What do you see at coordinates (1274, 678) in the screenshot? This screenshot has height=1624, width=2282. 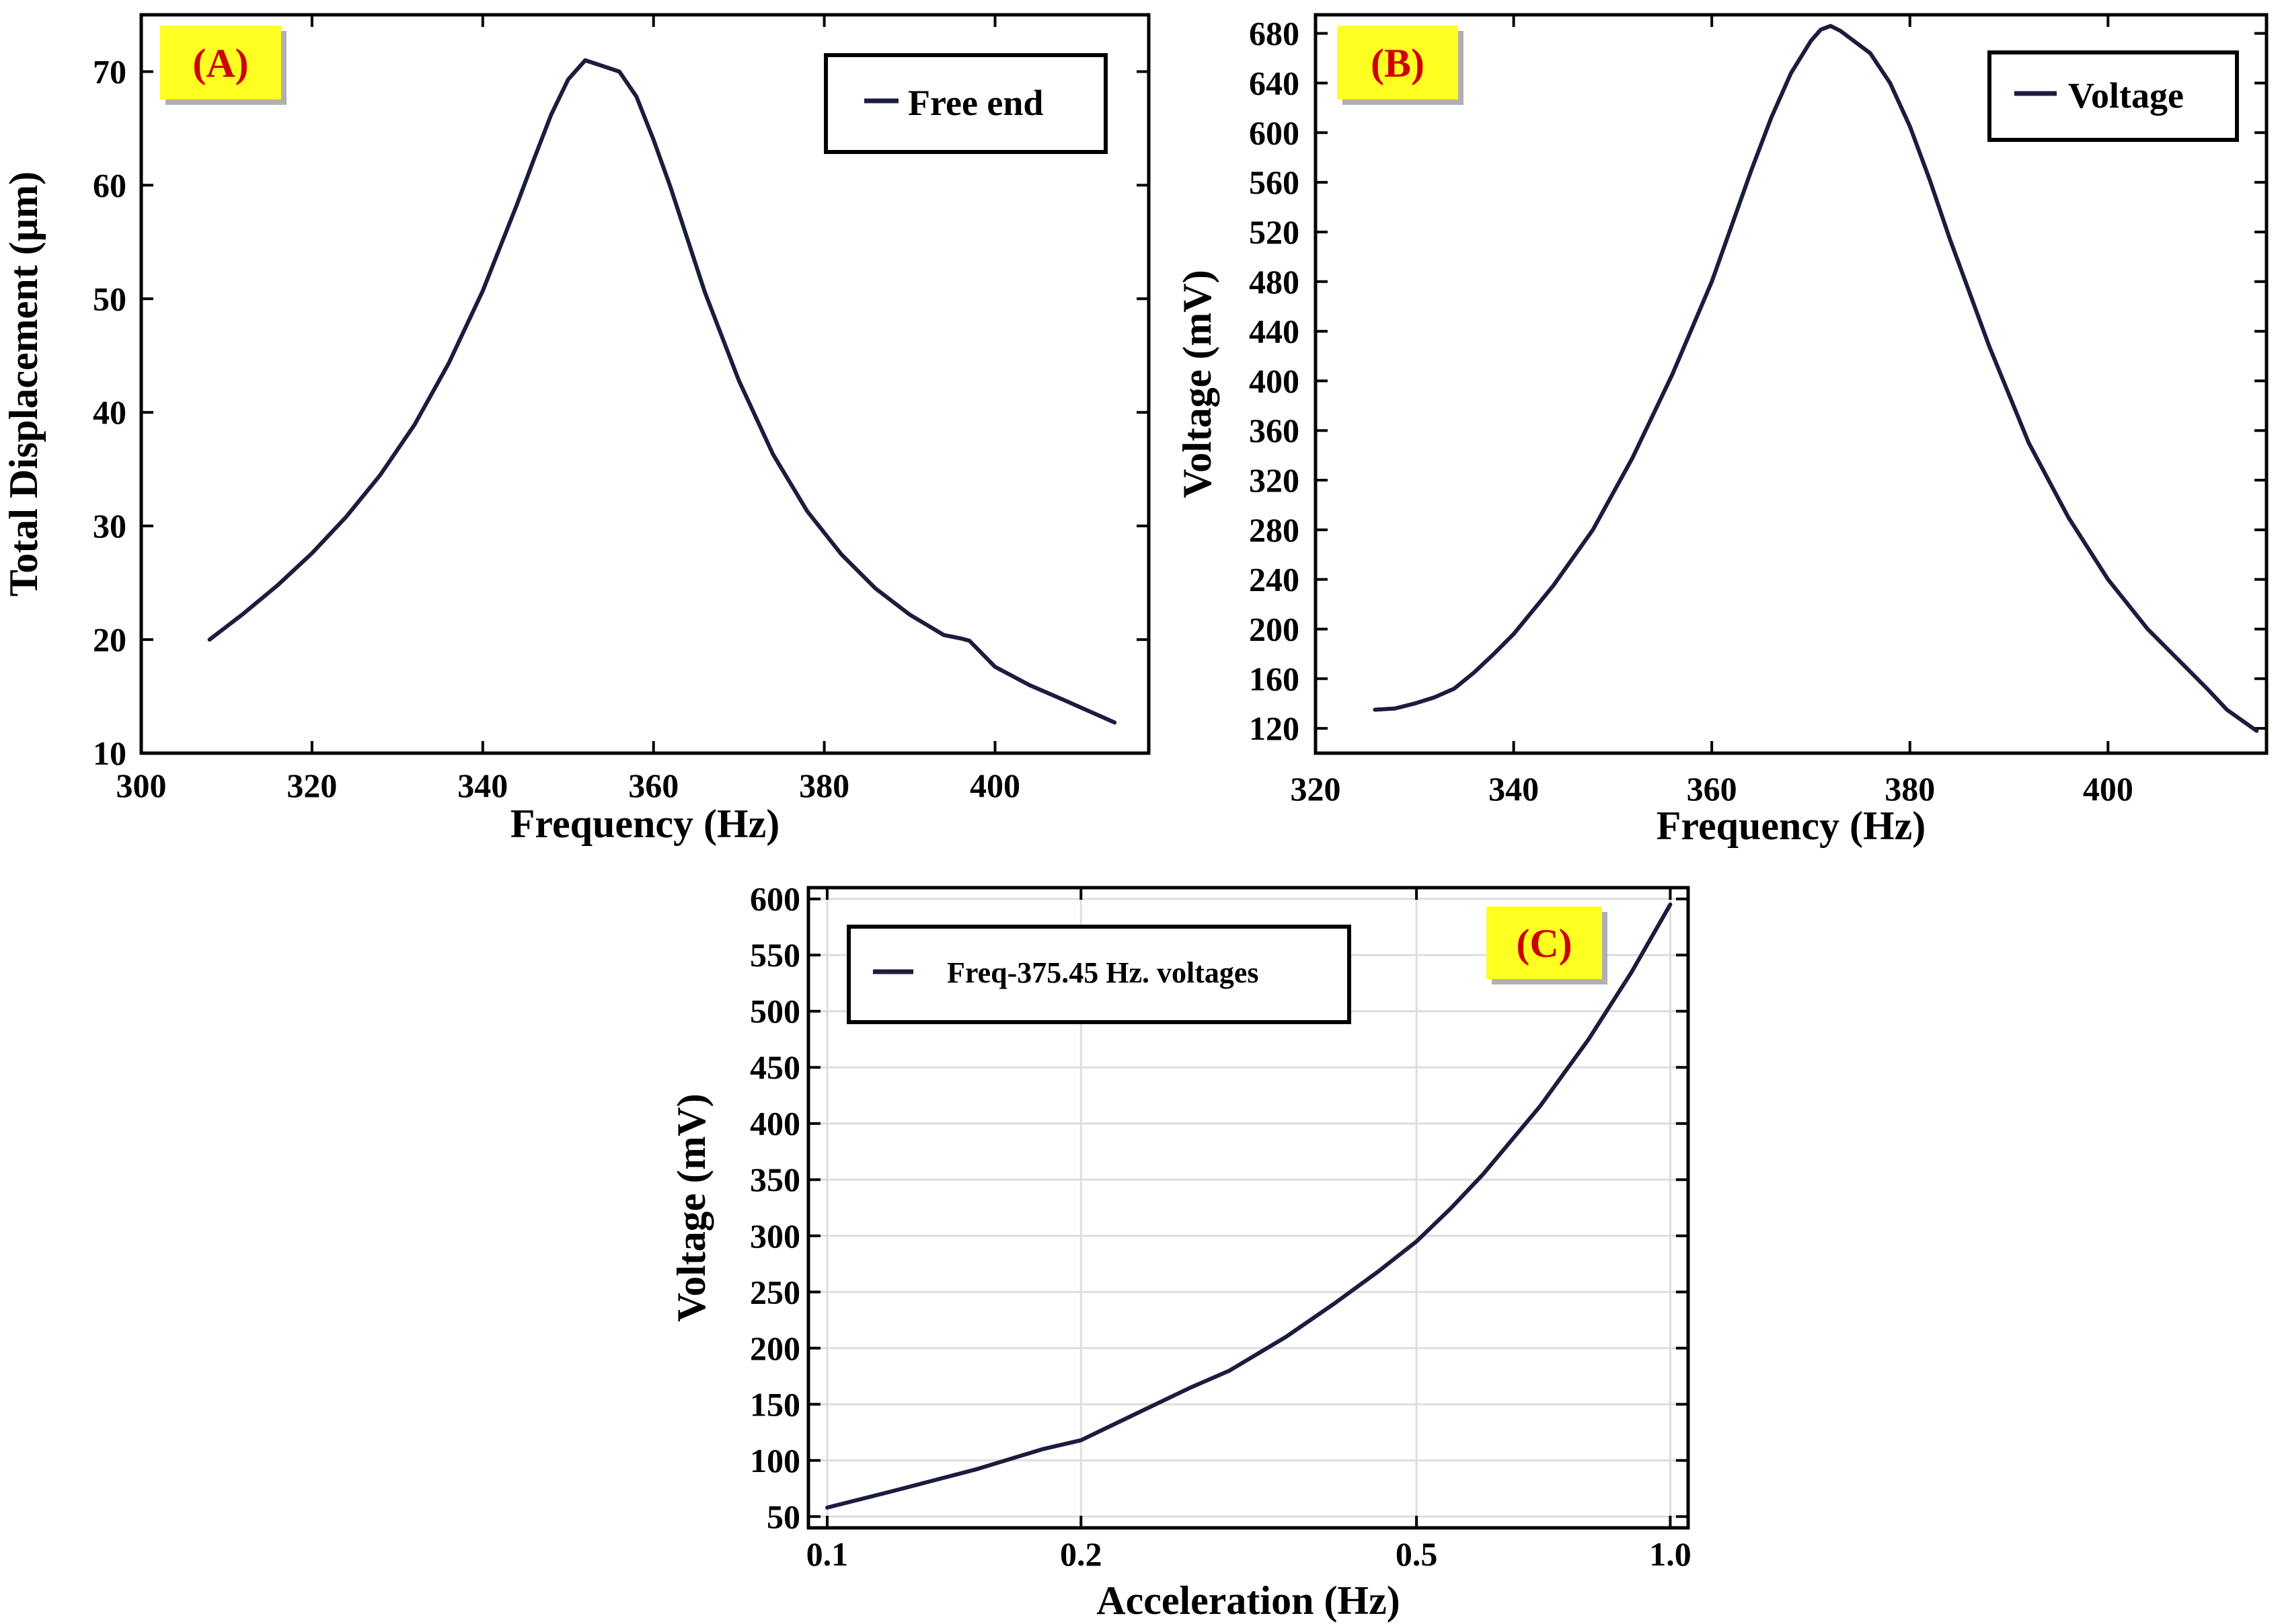 I see `y-tick-label: 160` at bounding box center [1274, 678].